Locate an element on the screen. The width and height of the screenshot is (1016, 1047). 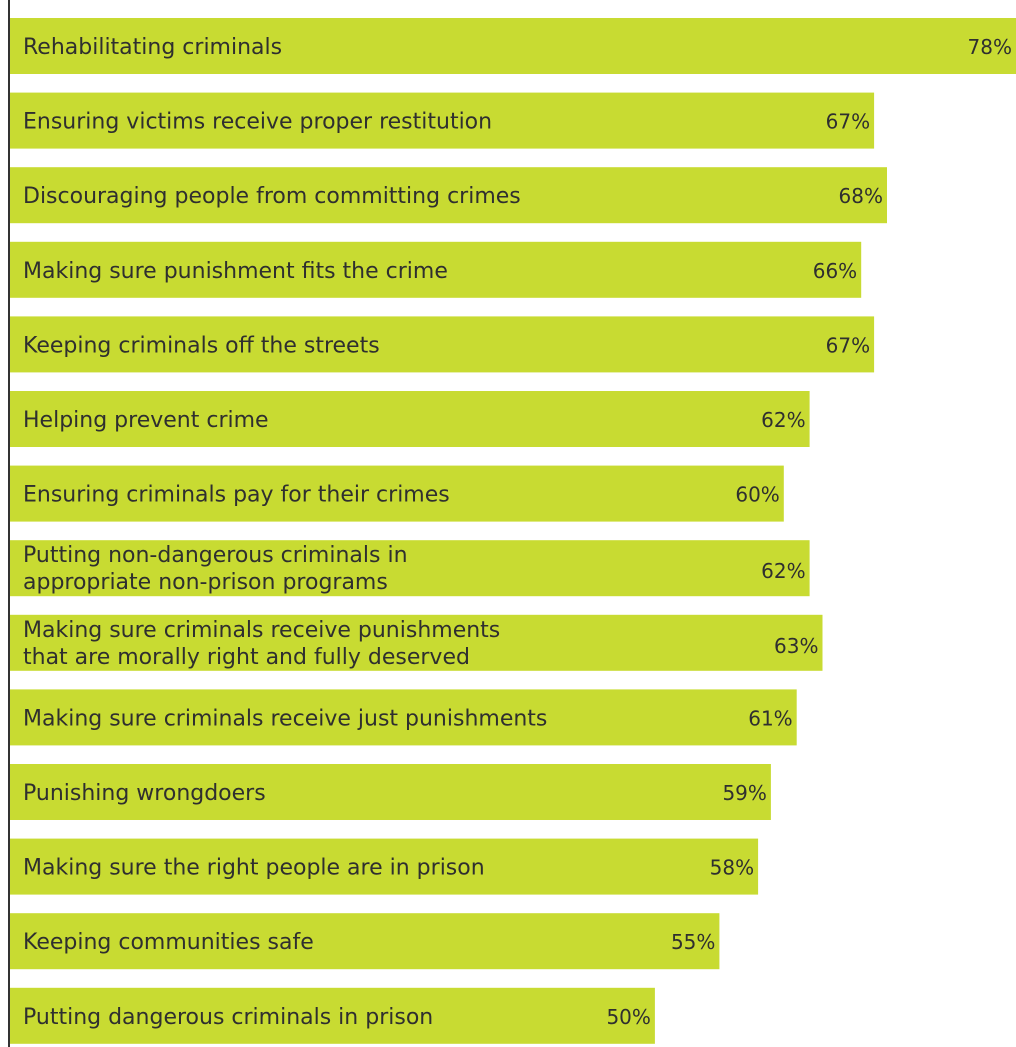
category-label: Making sure punishment fits the crime is located at coordinates (235, 271).